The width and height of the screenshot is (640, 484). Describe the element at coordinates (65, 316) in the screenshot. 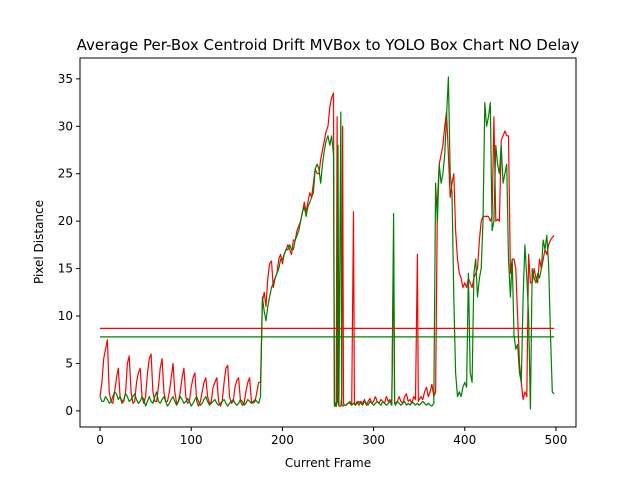

I see `y-tick-label: 10` at that location.